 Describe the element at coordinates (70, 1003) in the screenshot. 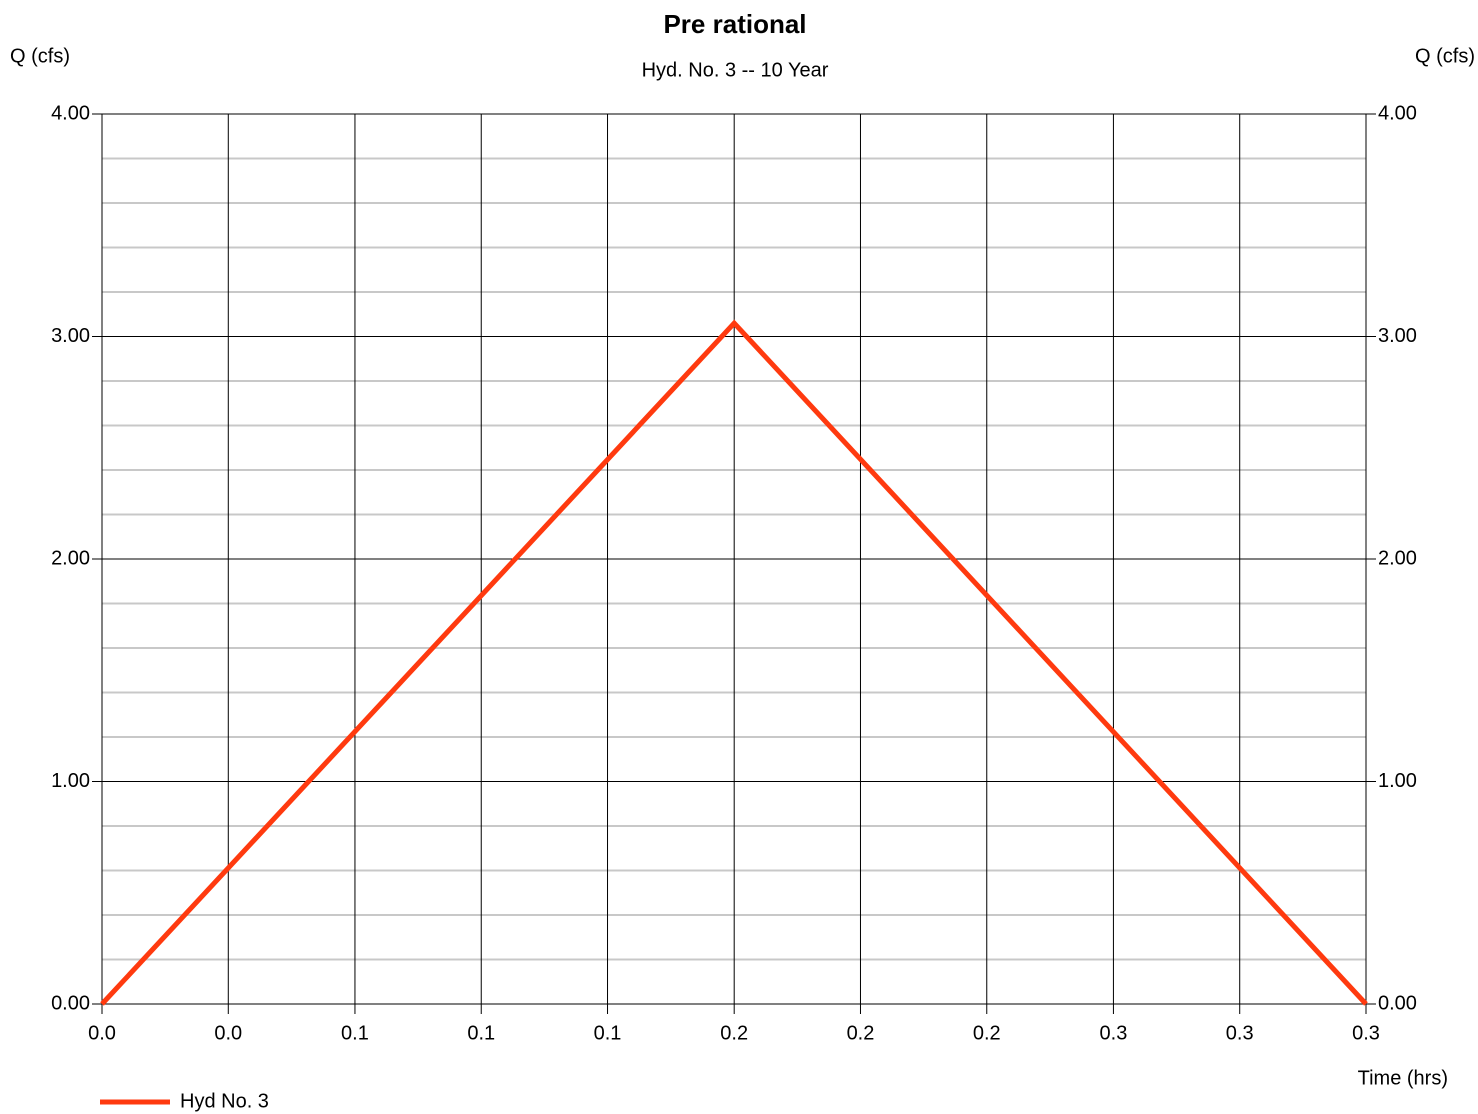

I see `y-tick-label: 0.00` at that location.